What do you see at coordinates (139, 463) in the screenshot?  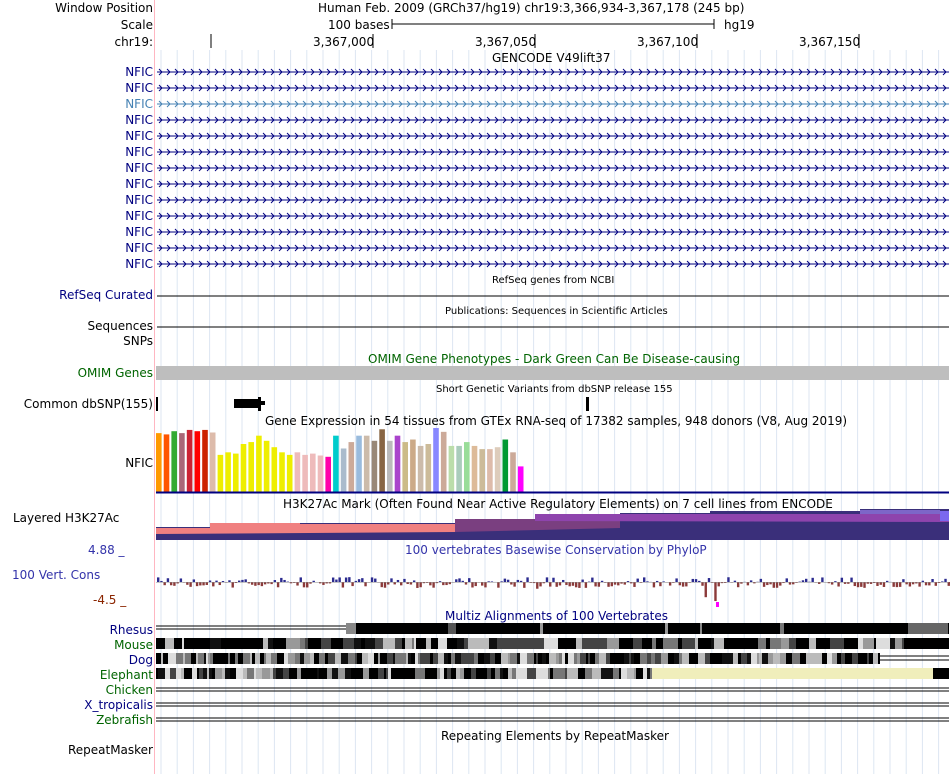 I see `gtex-track-label: NFIC` at bounding box center [139, 463].